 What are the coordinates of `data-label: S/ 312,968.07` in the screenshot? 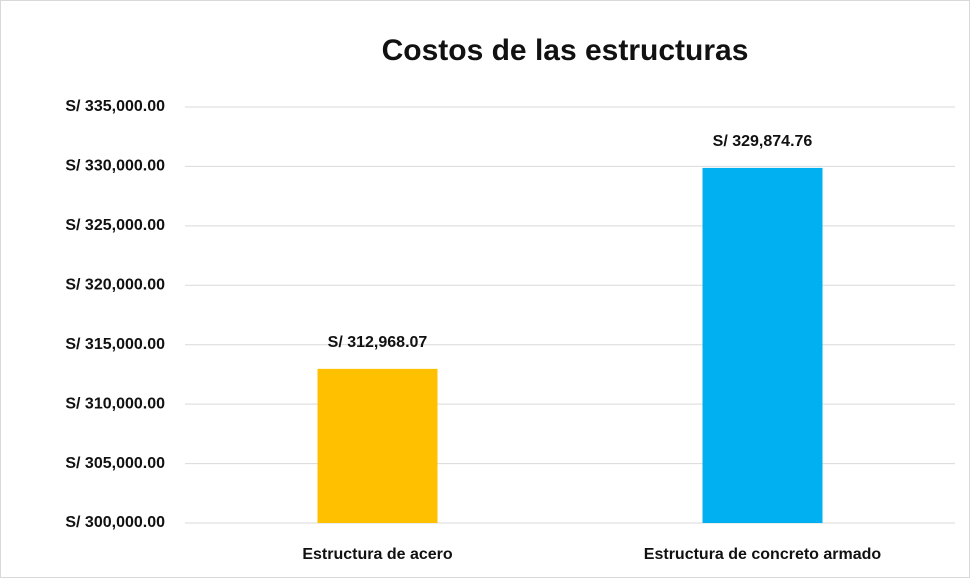 It's located at (378, 342).